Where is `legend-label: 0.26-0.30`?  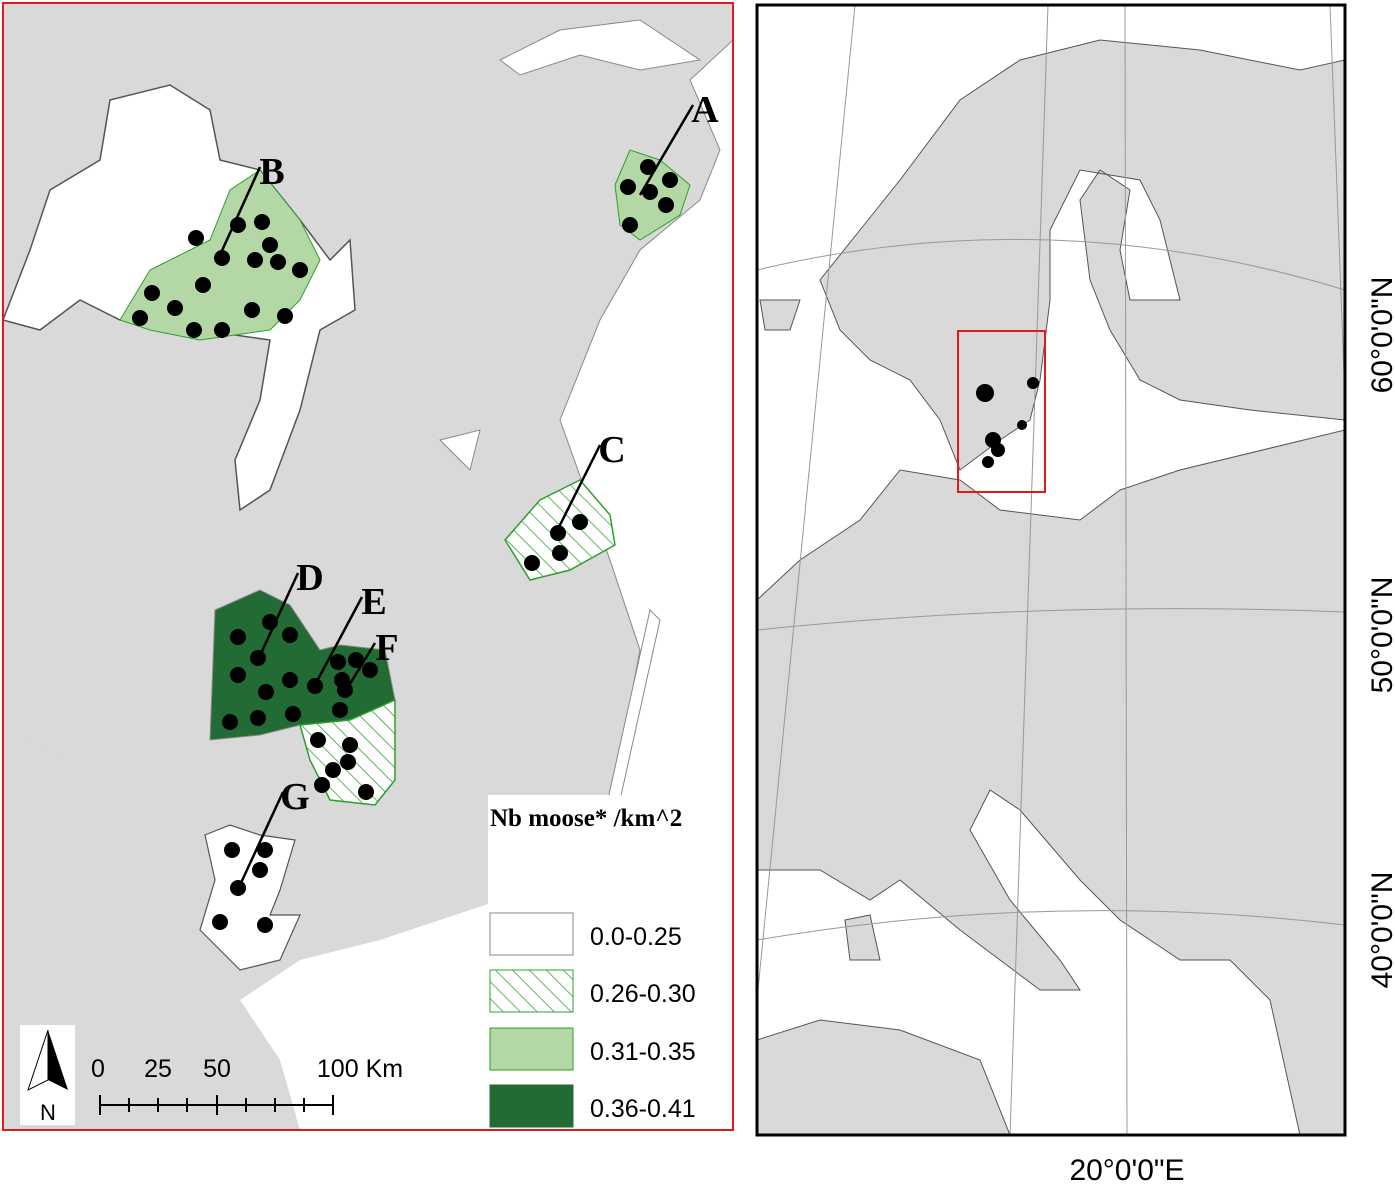
legend-label: 0.26-0.30 is located at coordinates (643, 994).